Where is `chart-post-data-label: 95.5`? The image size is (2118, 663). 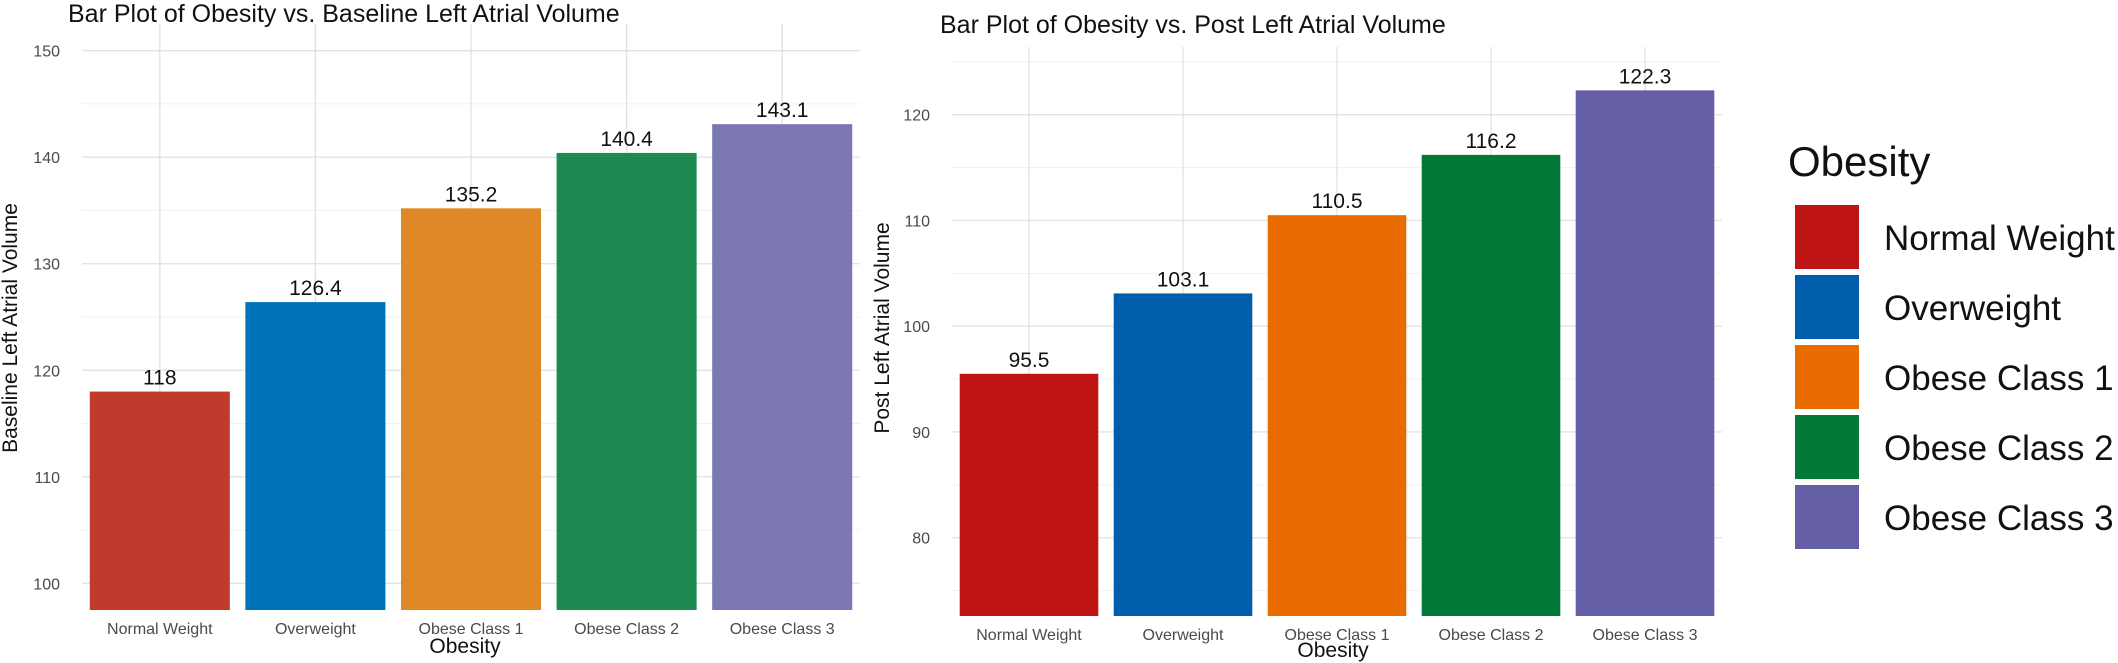 chart-post-data-label: 95.5 is located at coordinates (1029, 360).